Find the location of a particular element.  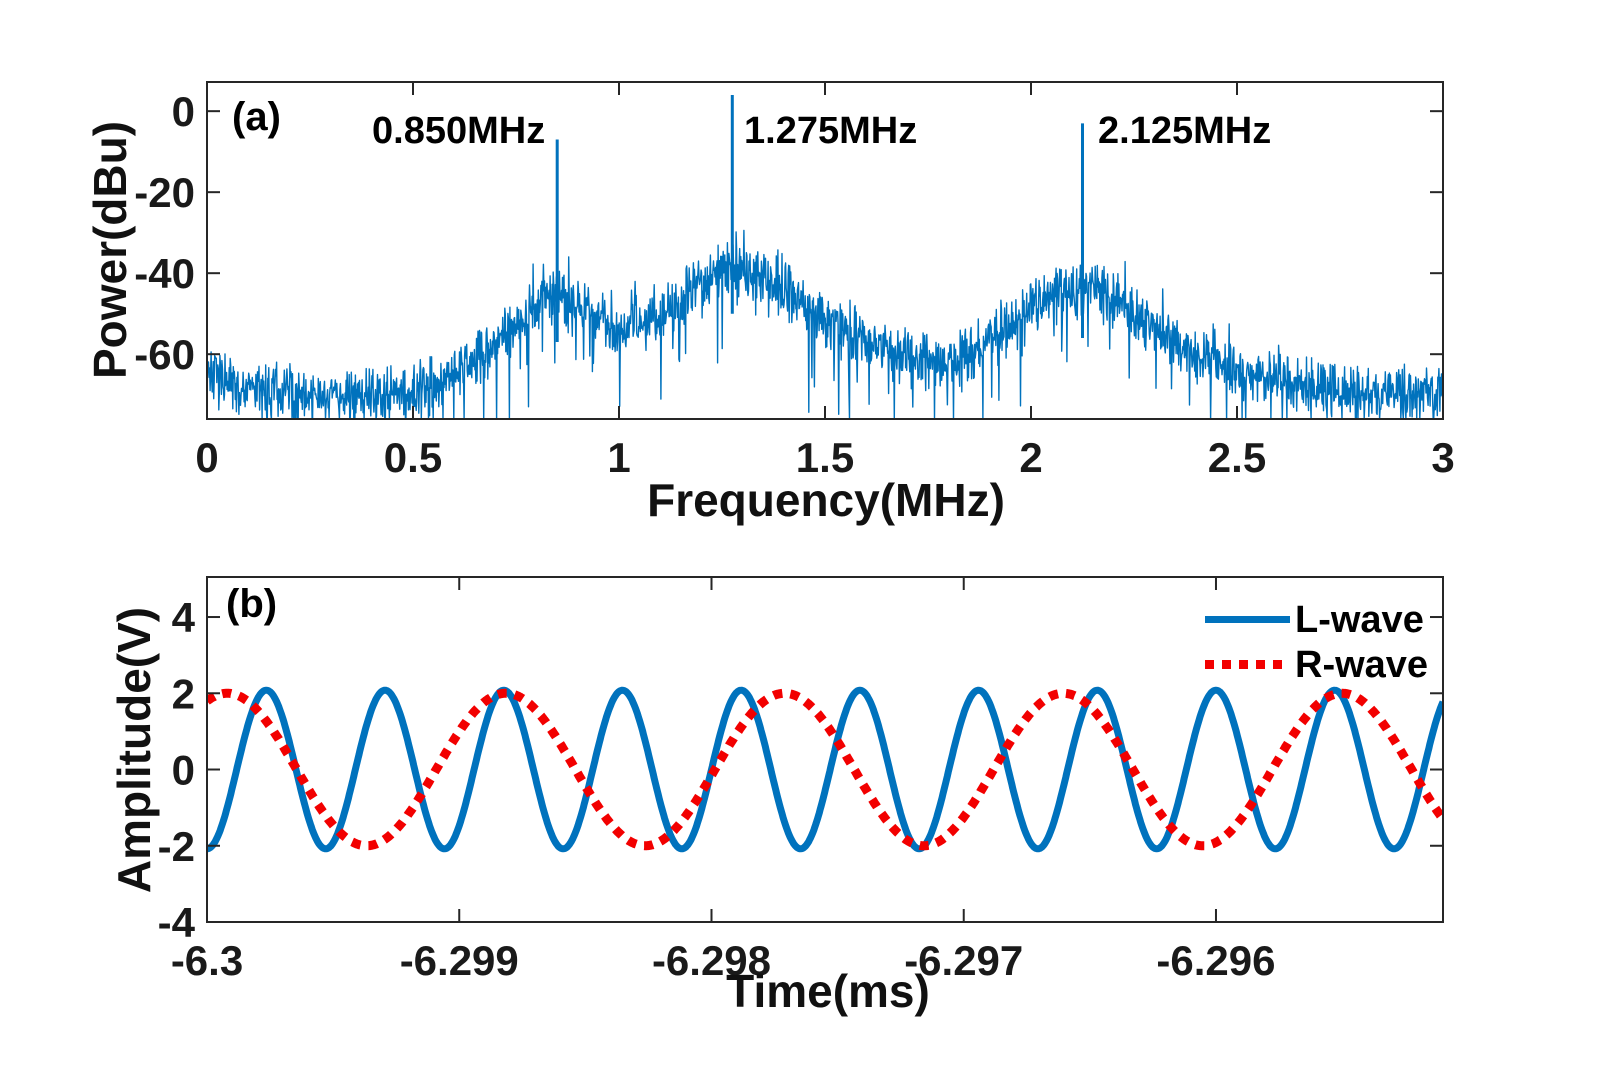

y-tick-label: 2 is located at coordinates (183, 693).